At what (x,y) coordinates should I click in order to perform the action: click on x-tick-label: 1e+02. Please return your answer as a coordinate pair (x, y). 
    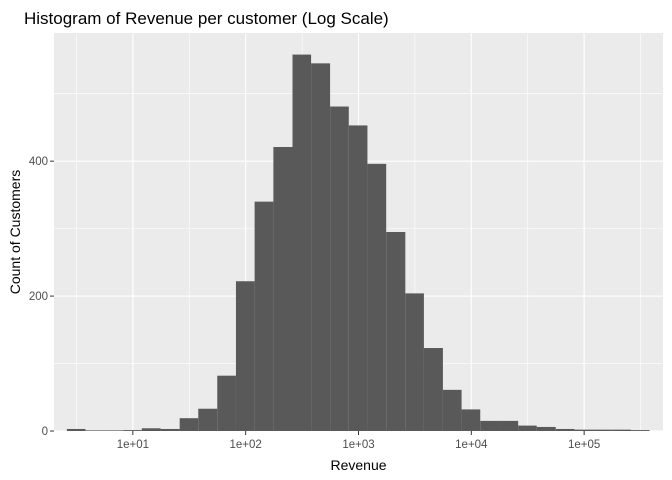
    Looking at the image, I should click on (246, 445).